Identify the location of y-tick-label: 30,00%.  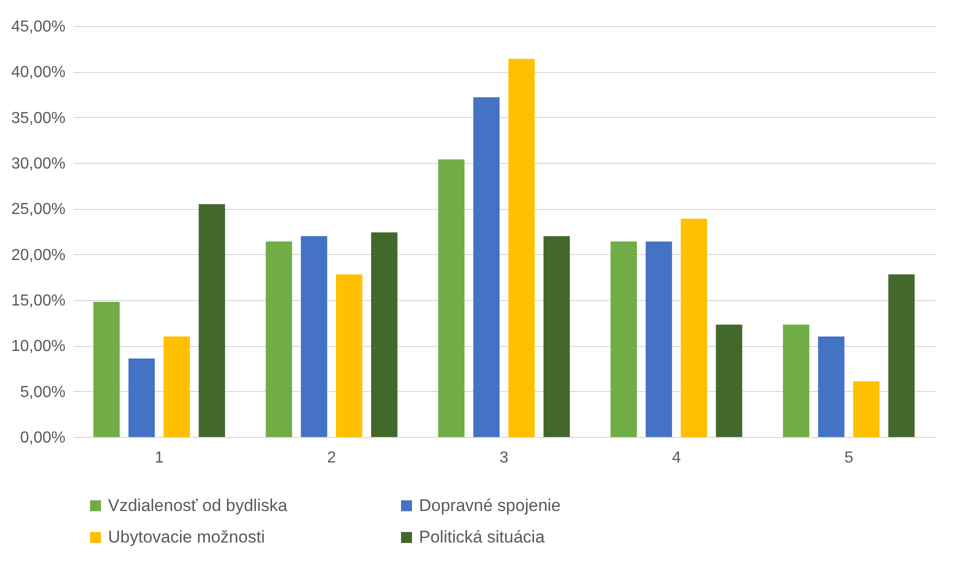
(38, 164).